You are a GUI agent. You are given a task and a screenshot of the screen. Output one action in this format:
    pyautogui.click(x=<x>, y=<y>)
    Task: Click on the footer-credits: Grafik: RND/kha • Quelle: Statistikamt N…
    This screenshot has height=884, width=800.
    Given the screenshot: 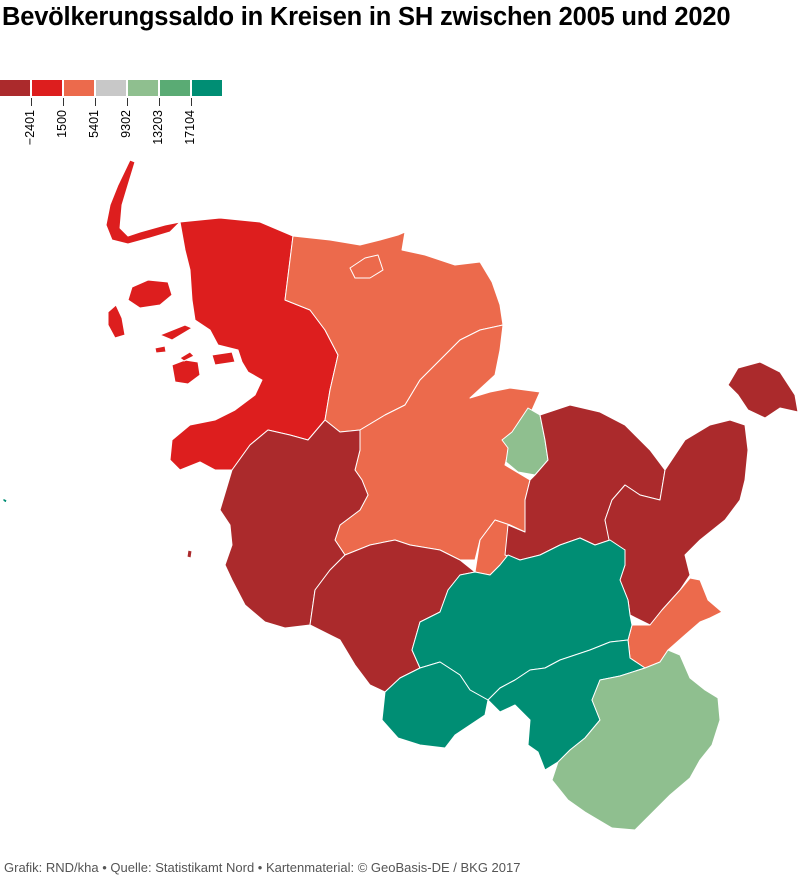 What is the action you would take?
    pyautogui.click(x=262, y=867)
    